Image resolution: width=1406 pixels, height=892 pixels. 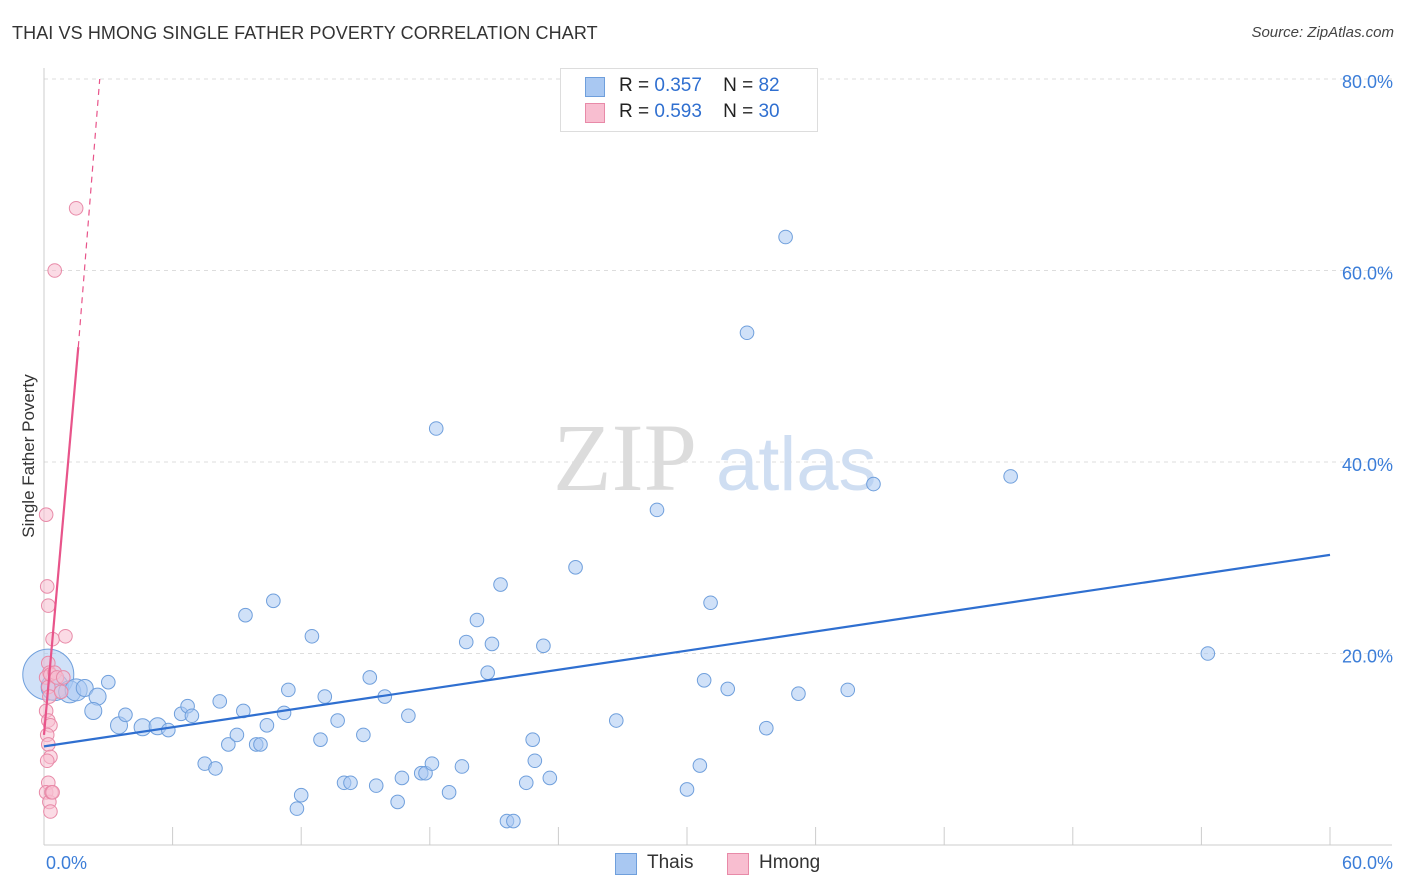 What do you see at coordinates (769, 111) in the screenshot?
I see `legend-n-hmong: 30` at bounding box center [769, 111].